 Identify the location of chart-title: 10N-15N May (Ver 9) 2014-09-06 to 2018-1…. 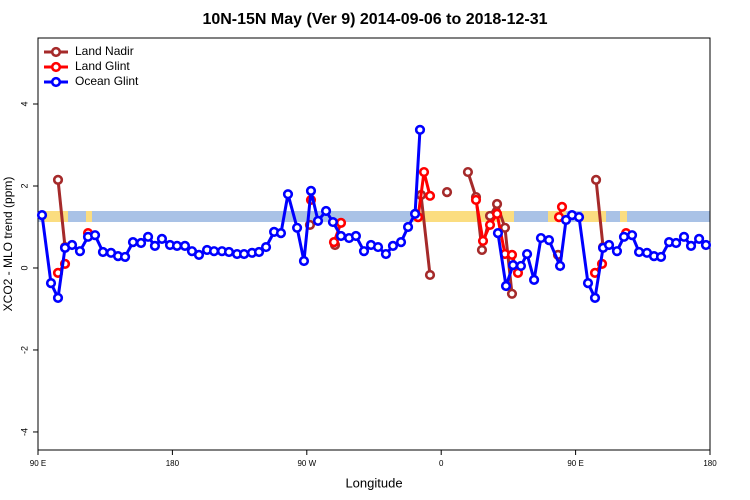
(374, 19).